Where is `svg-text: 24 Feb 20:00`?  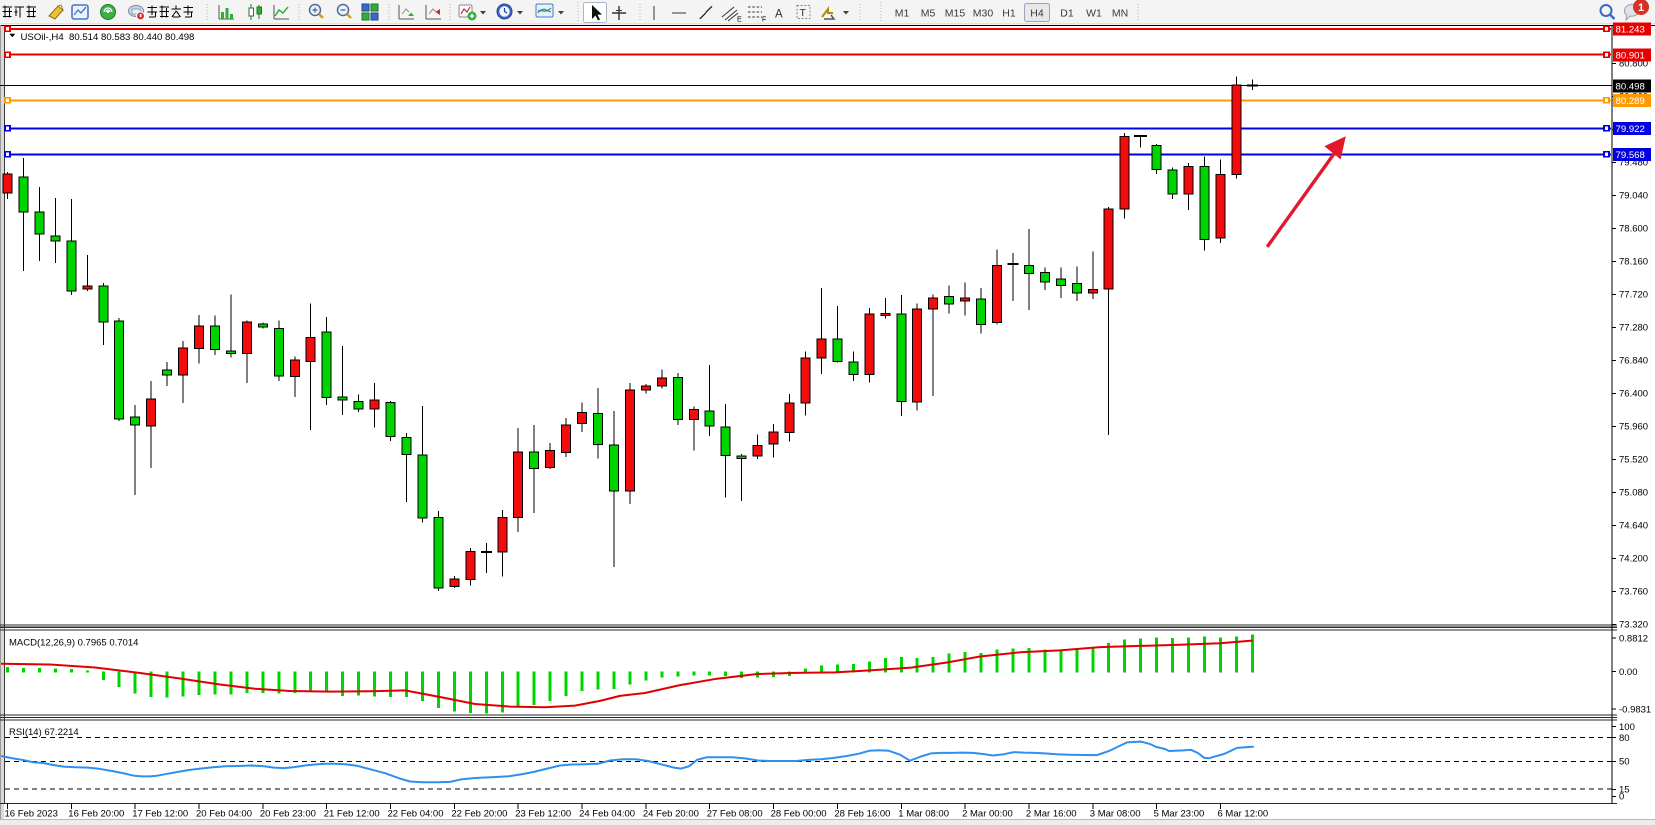 svg-text: 24 Feb 20:00 is located at coordinates (671, 814).